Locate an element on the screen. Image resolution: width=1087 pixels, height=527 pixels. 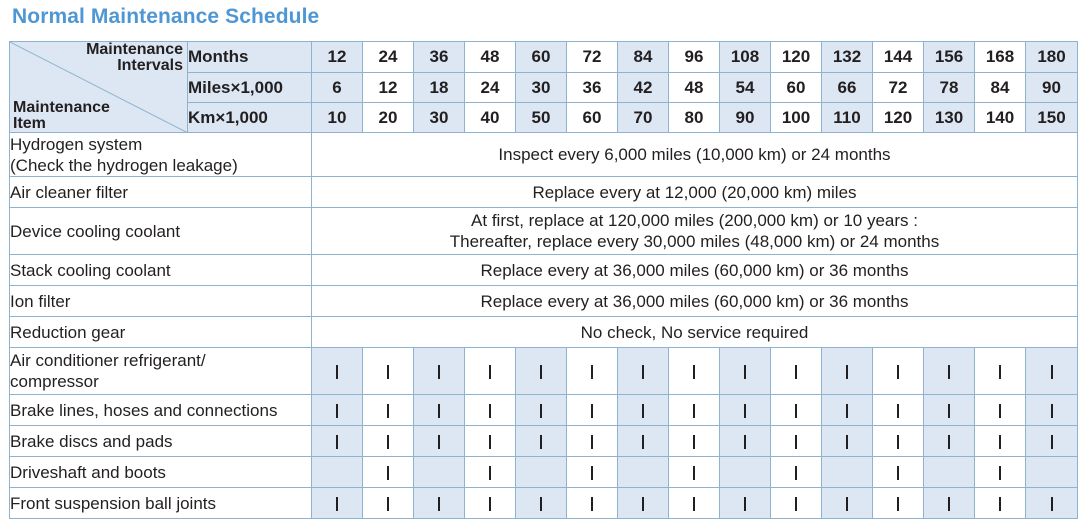
interval-value: 54 is located at coordinates (745, 87).